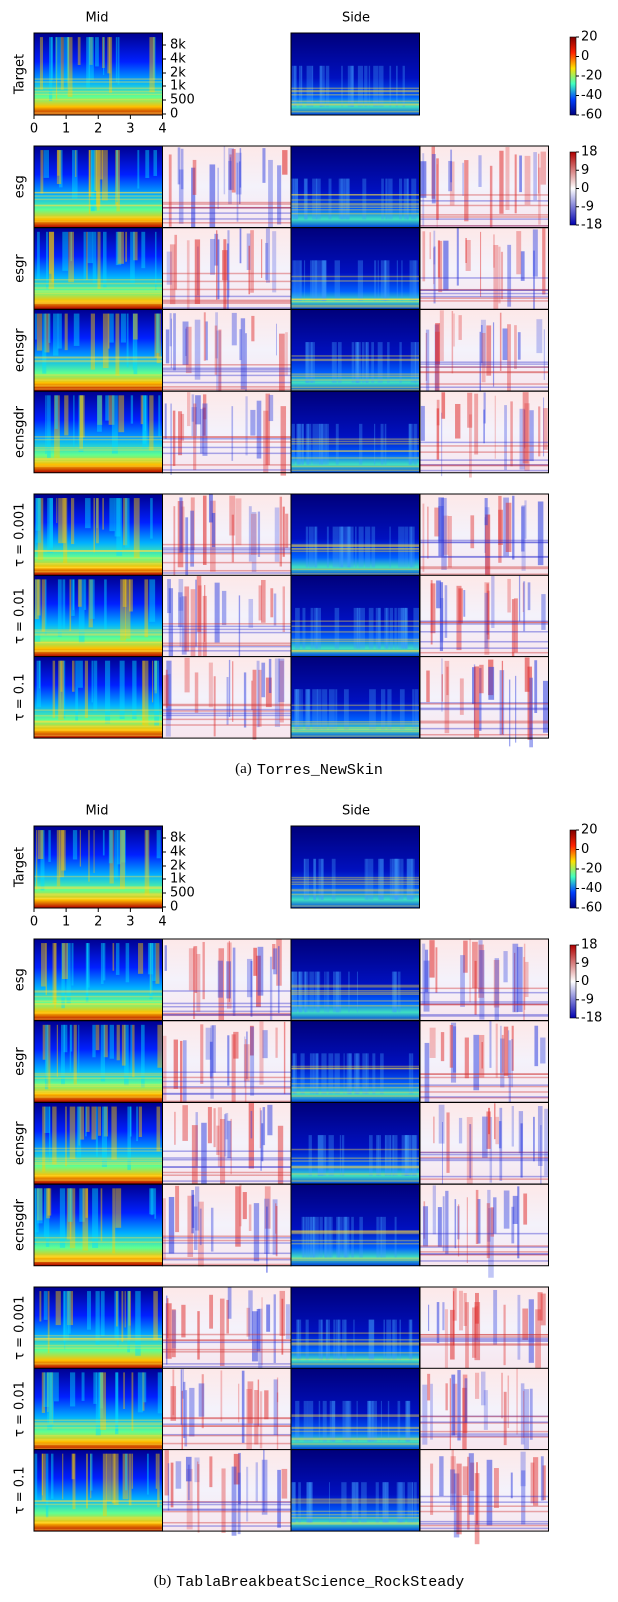  What do you see at coordinates (20, 186) in the screenshot?
I see `row-label: esg` at bounding box center [20, 186].